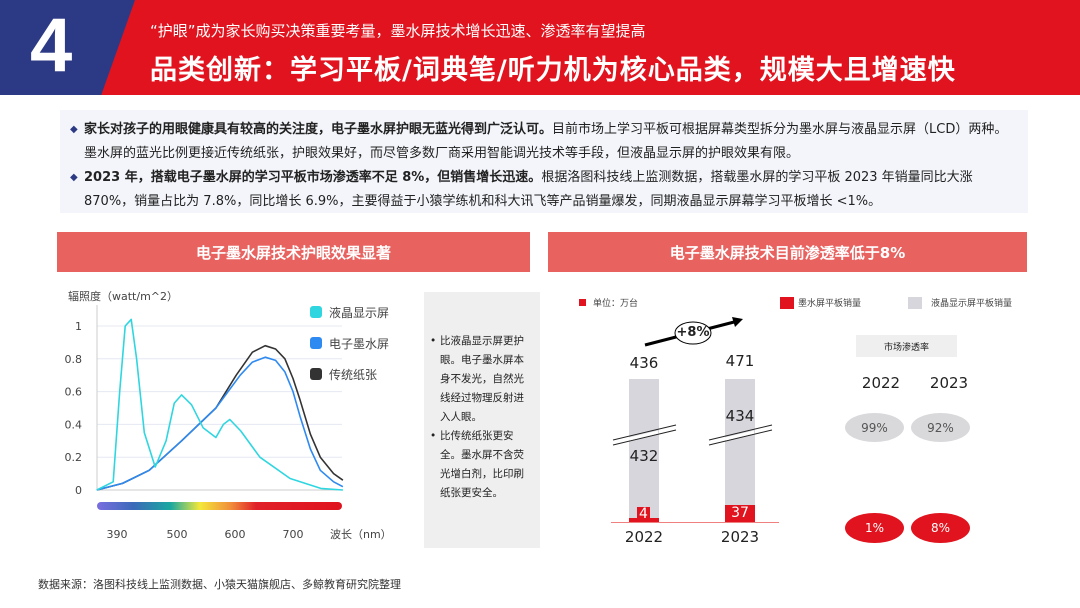  Describe the element at coordinates (74, 359) in the screenshot. I see `y-tick-label: 0.8` at that location.